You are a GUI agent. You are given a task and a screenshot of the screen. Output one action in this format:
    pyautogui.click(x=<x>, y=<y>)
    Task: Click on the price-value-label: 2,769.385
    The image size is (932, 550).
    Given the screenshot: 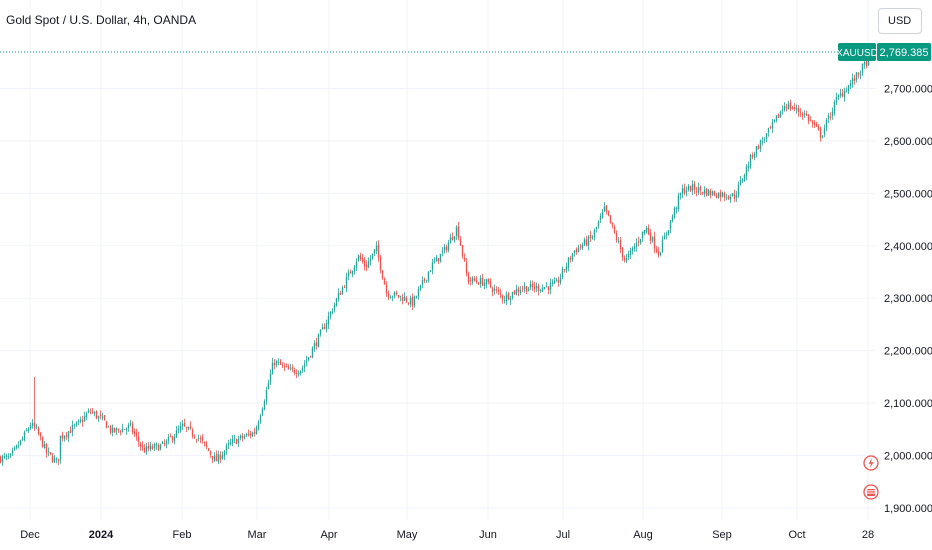 What is the action you would take?
    pyautogui.click(x=904, y=53)
    